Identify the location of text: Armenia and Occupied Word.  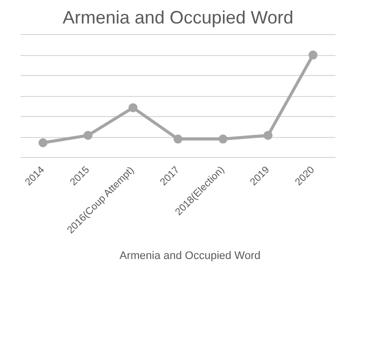
(190, 256).